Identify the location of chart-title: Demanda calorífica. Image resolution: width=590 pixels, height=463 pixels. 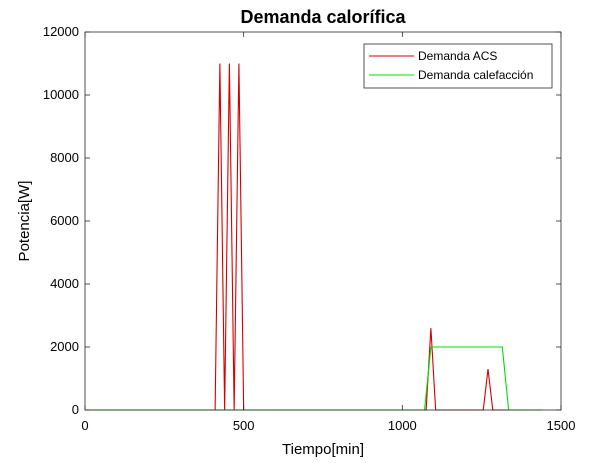
(323, 17).